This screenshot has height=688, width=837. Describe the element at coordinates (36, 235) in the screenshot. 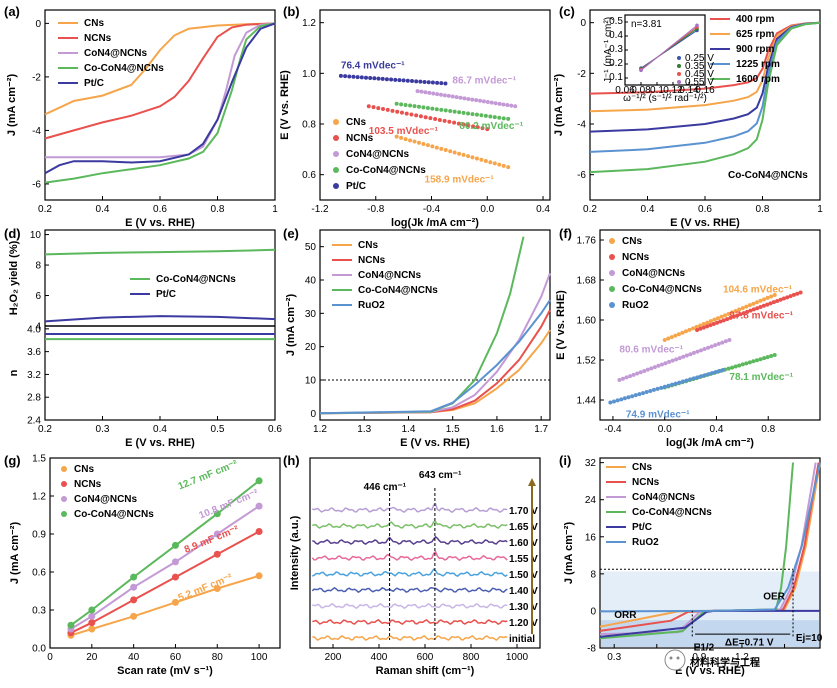

I see `y-tick-label: 10` at that location.